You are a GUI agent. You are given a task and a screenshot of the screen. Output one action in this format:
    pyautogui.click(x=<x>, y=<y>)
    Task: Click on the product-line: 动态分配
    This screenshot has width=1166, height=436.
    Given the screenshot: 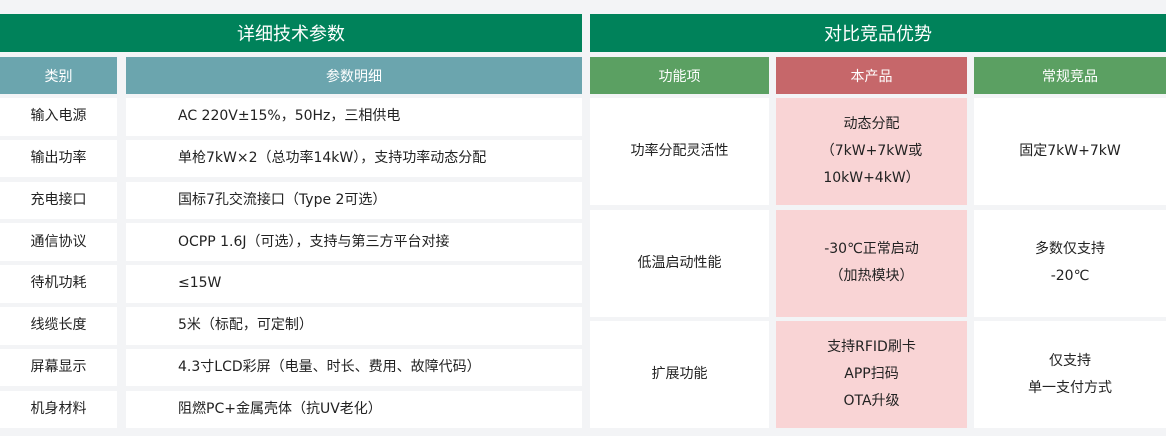 What is the action you would take?
    pyautogui.click(x=871, y=124)
    